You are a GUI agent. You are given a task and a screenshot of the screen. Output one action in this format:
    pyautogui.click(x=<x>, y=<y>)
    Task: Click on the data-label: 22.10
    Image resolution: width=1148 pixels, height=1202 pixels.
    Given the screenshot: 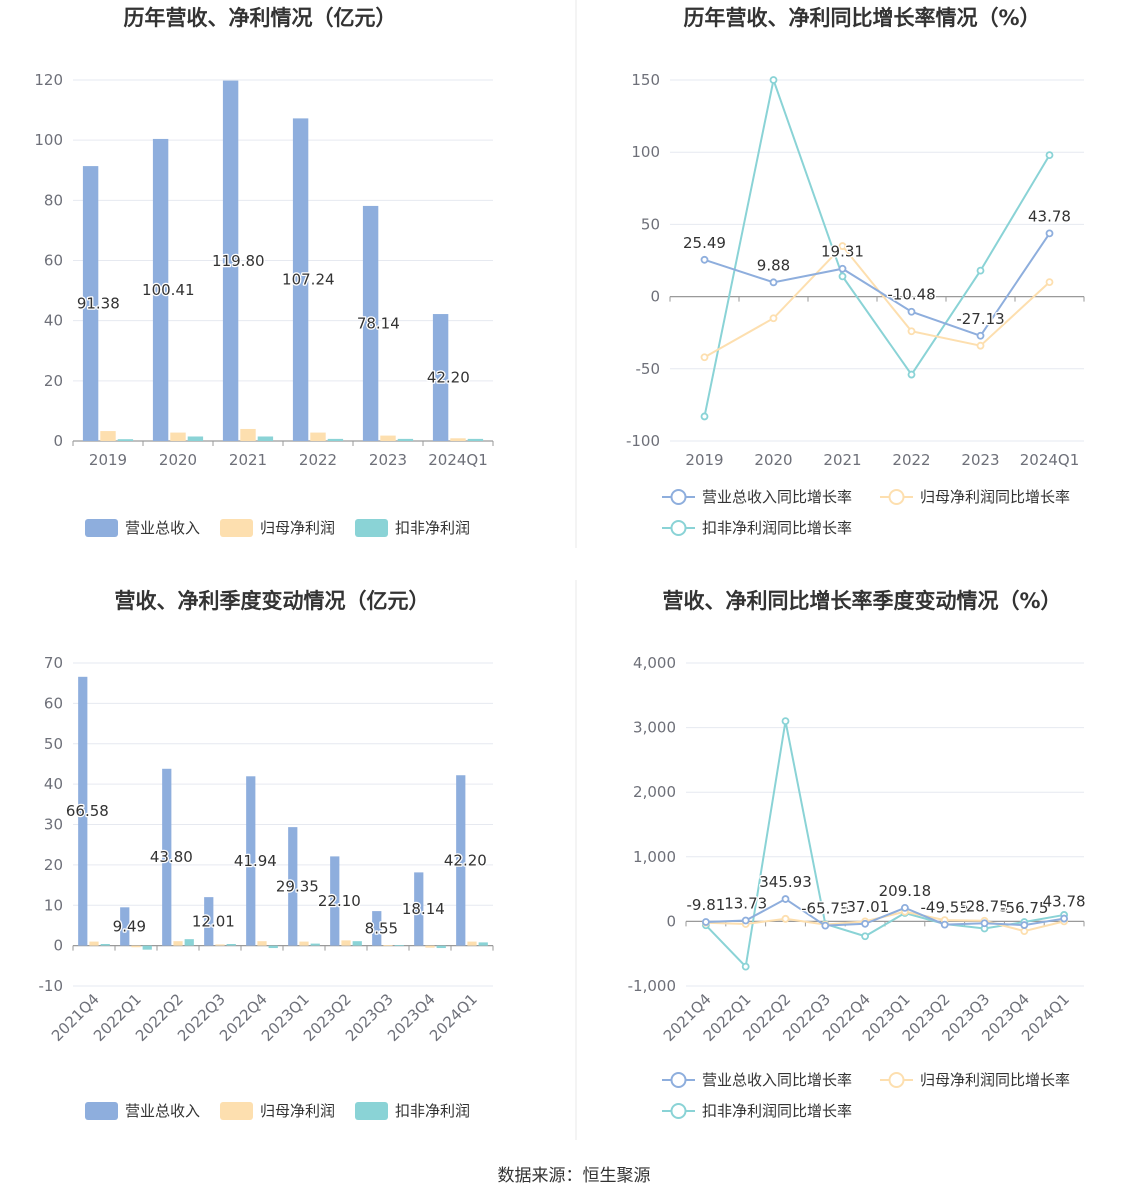 What is the action you would take?
    pyautogui.click(x=339, y=901)
    